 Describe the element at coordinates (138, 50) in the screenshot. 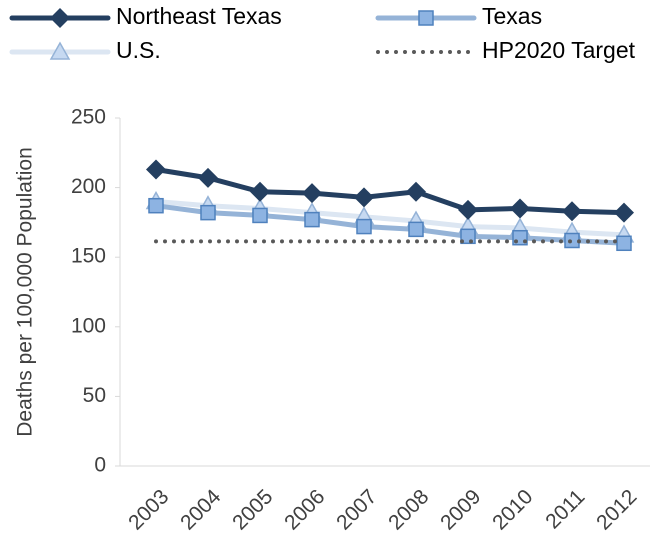

I see `legend-label: U.S.` at that location.